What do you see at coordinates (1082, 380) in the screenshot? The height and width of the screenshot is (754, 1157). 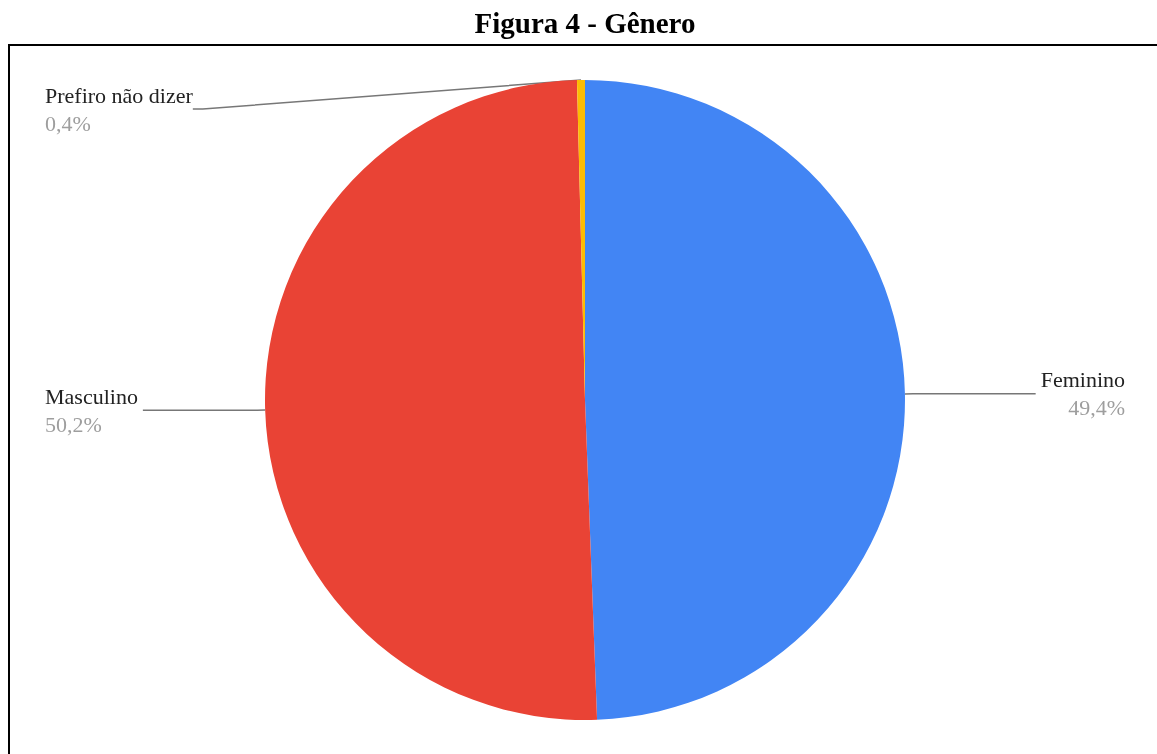 I see `slice-label: Feminino` at bounding box center [1082, 380].